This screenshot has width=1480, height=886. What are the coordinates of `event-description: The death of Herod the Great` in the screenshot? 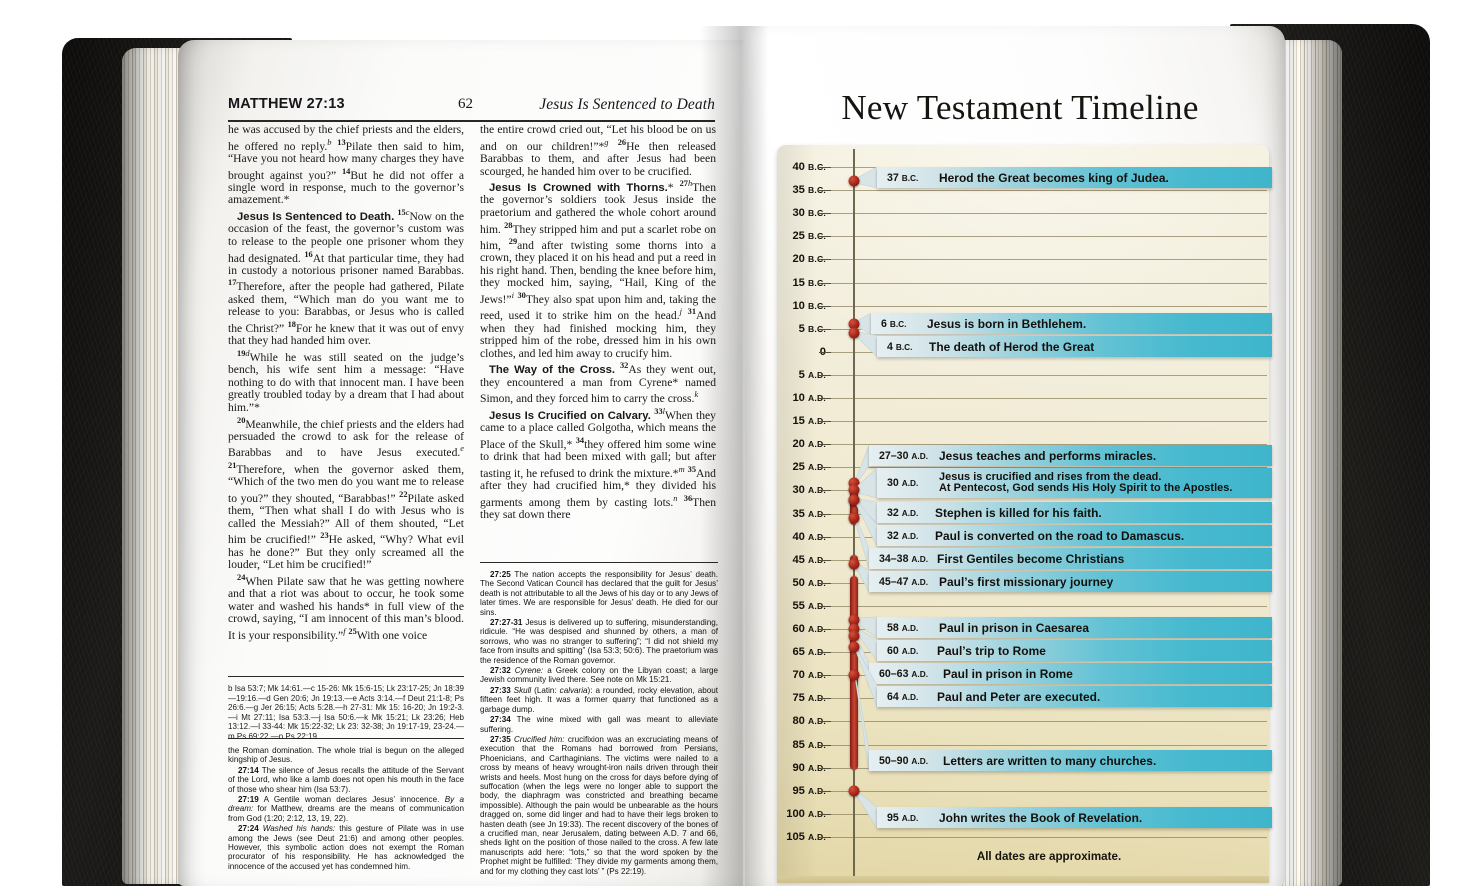 It's located at (1012, 346).